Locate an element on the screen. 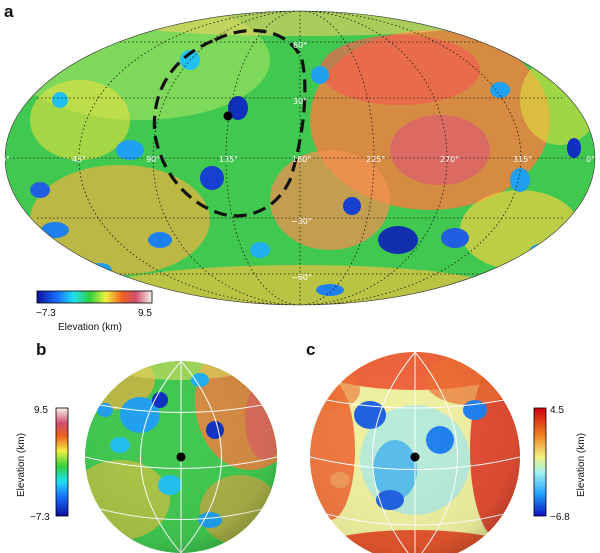 The height and width of the screenshot is (553, 600). panel-letter-c: c is located at coordinates (311, 349).